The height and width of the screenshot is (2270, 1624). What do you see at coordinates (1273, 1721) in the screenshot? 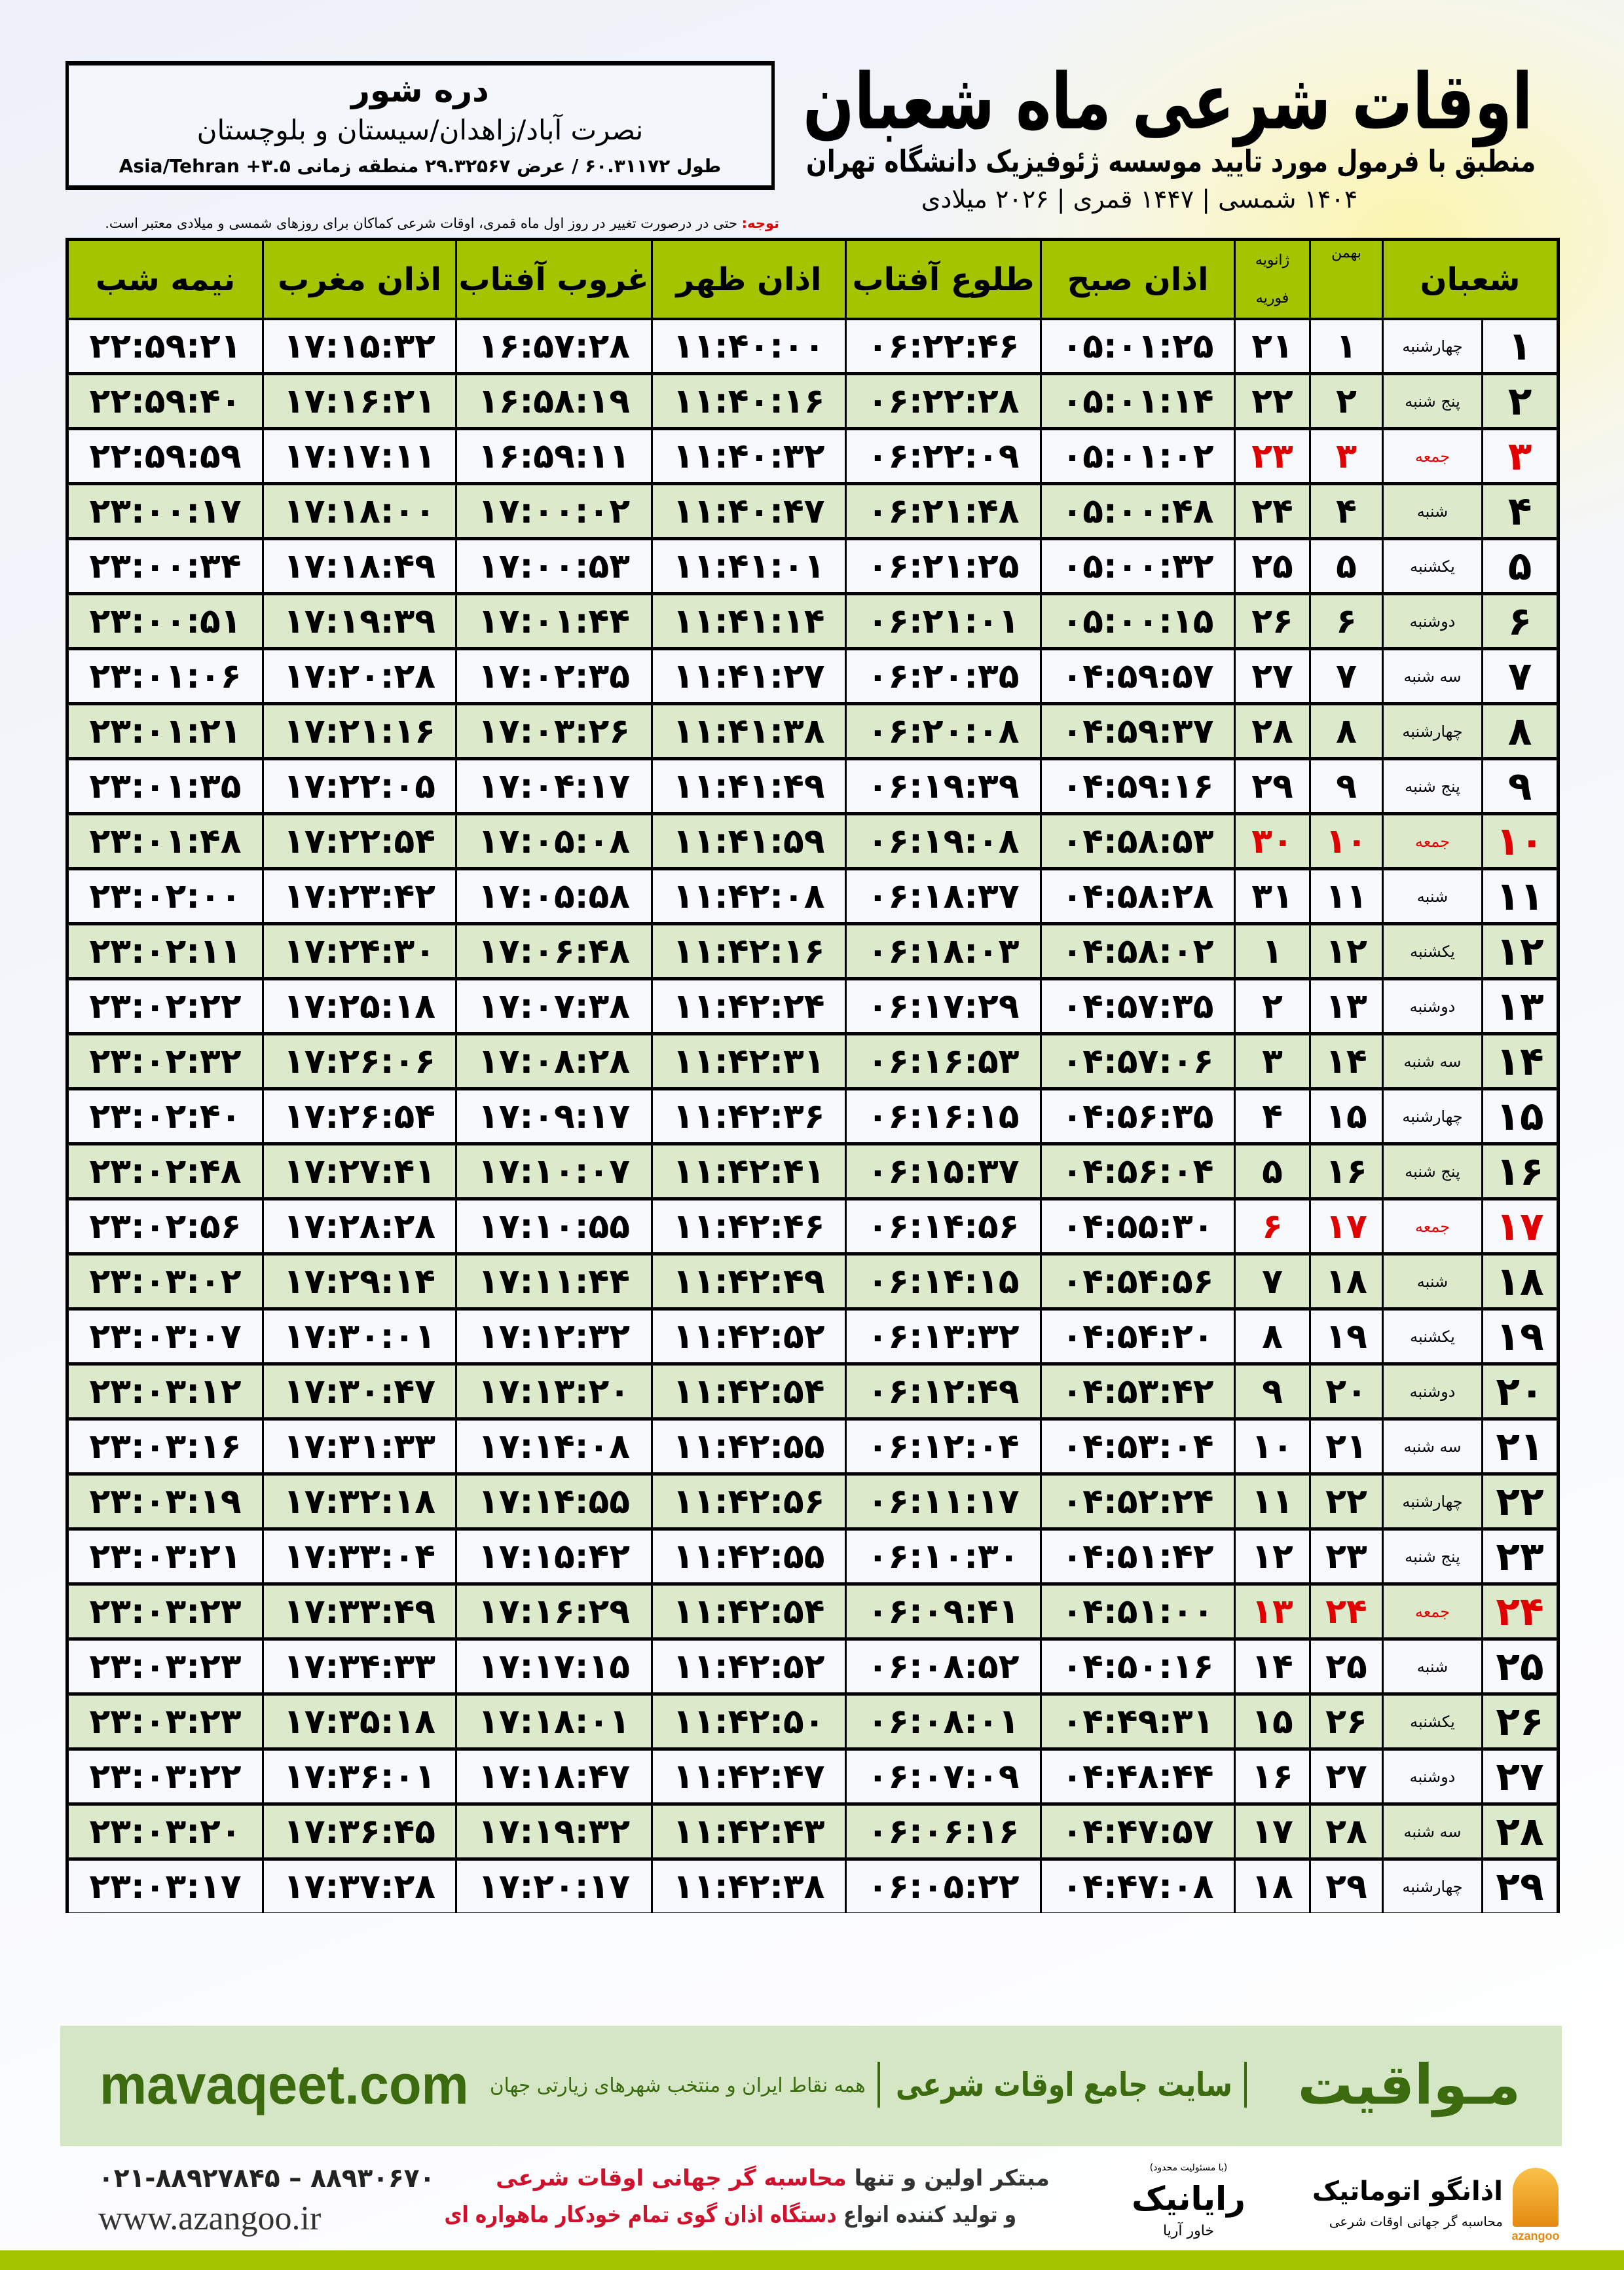
I see `february-day-cell: ۱۵` at bounding box center [1273, 1721].